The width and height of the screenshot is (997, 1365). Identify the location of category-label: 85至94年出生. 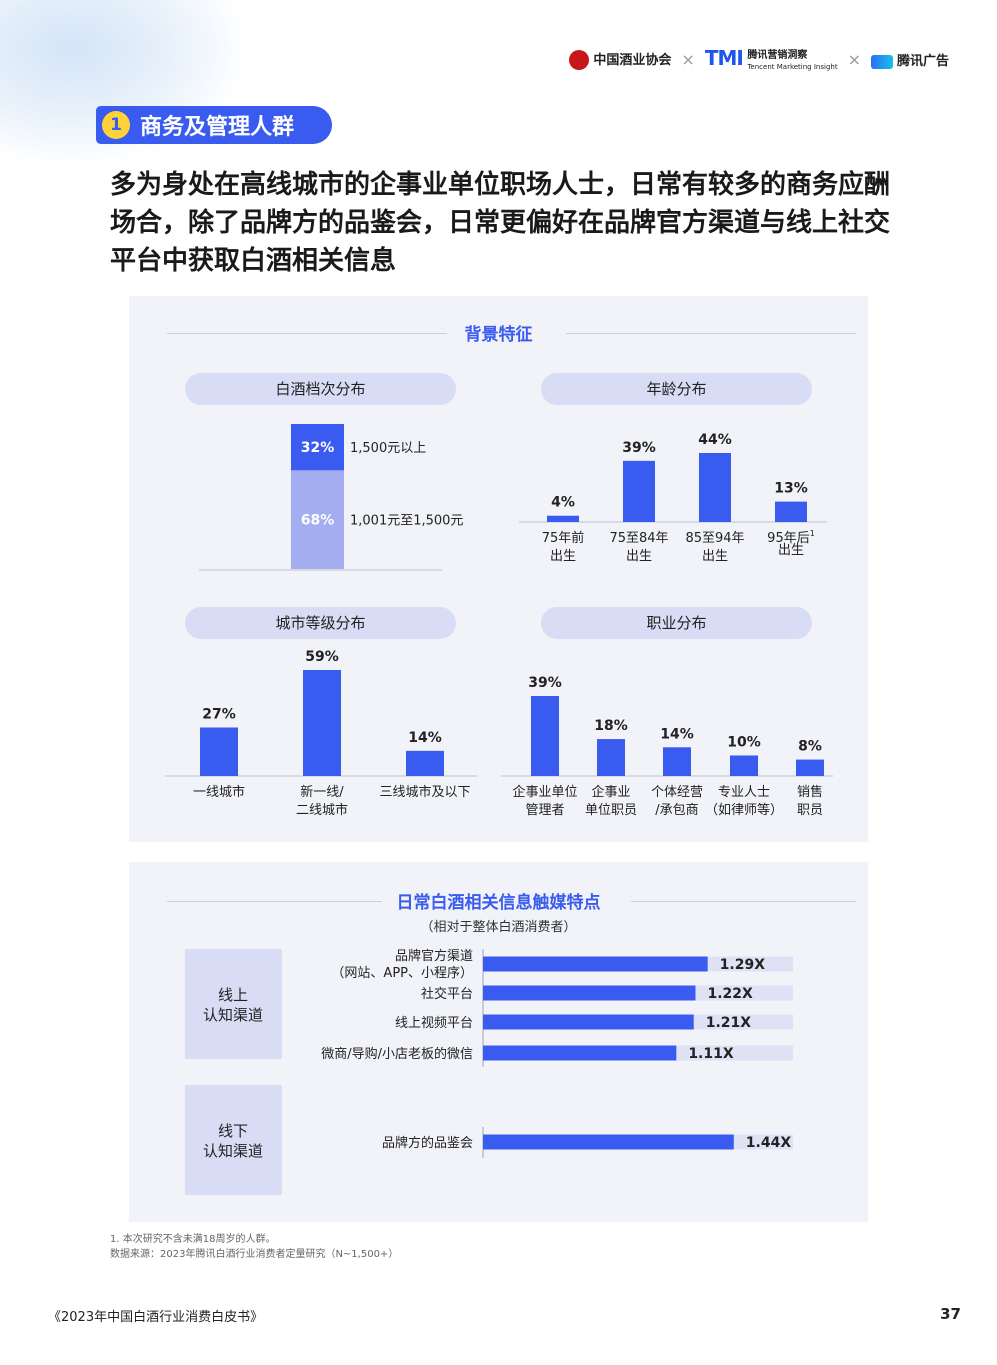
(714, 547).